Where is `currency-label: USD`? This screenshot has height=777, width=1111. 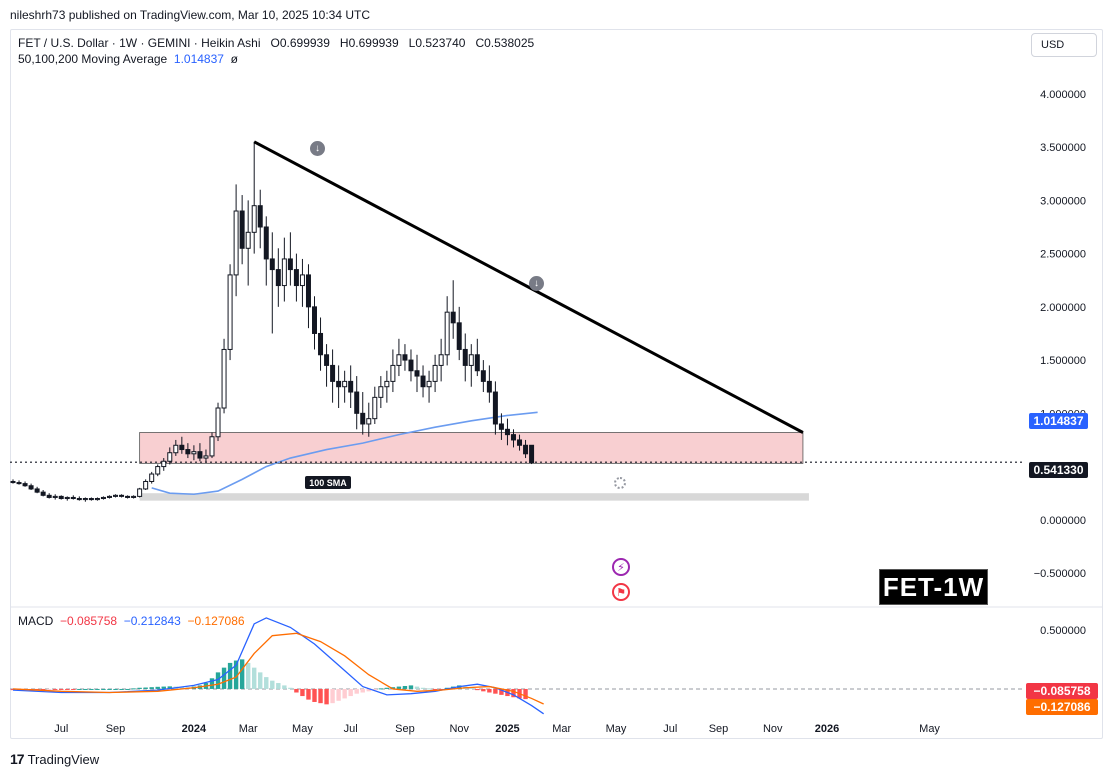 currency-label: USD is located at coordinates (1053, 45).